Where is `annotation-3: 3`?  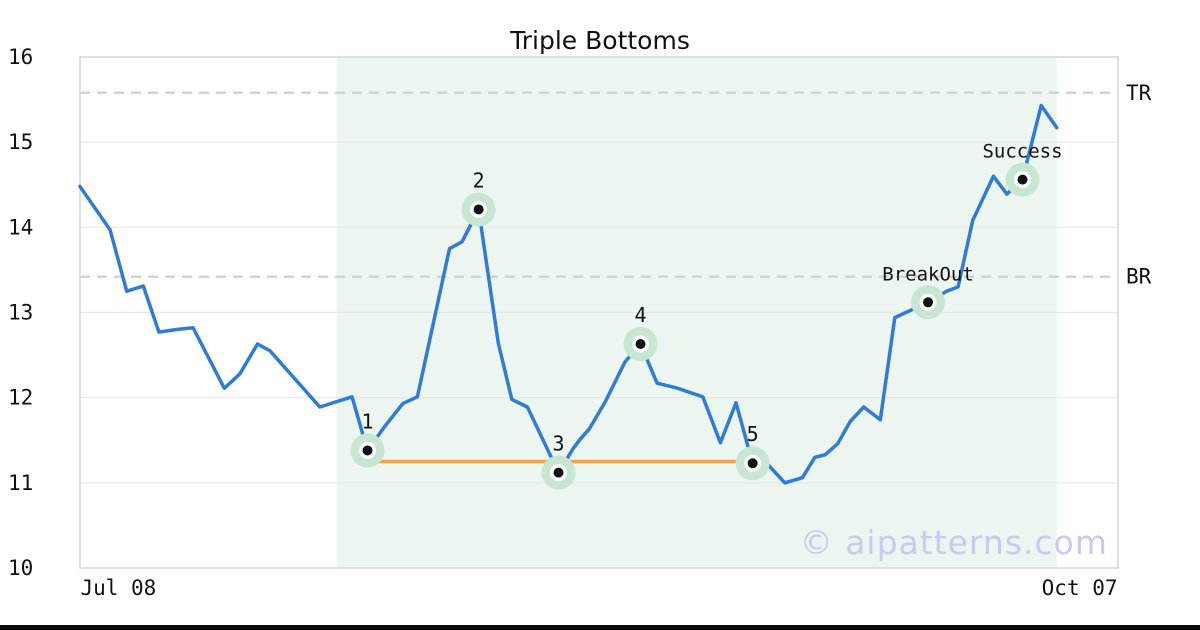 annotation-3: 3 is located at coordinates (558, 444).